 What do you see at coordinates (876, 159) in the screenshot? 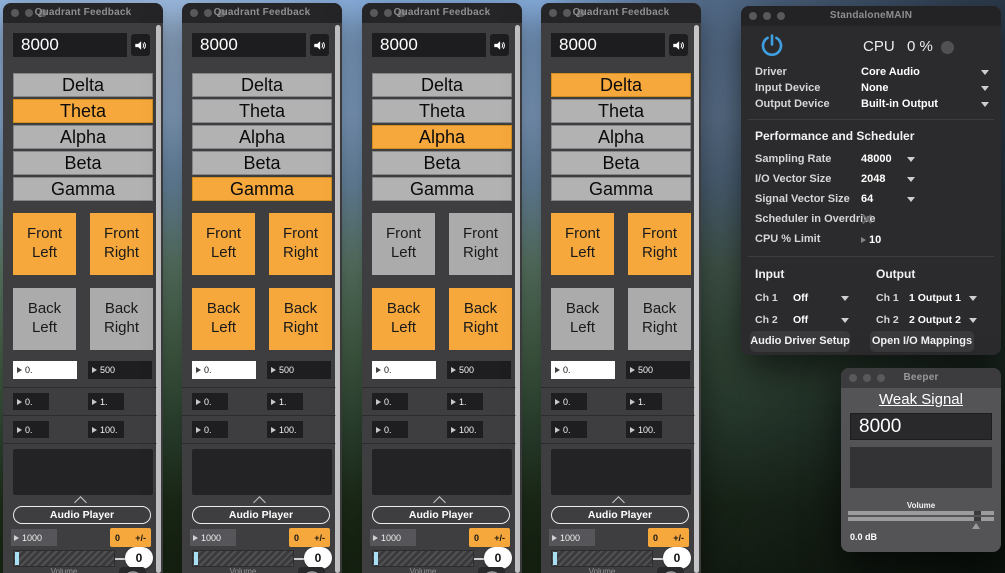
I see `sampling-rate-dropdown: 48000` at bounding box center [876, 159].